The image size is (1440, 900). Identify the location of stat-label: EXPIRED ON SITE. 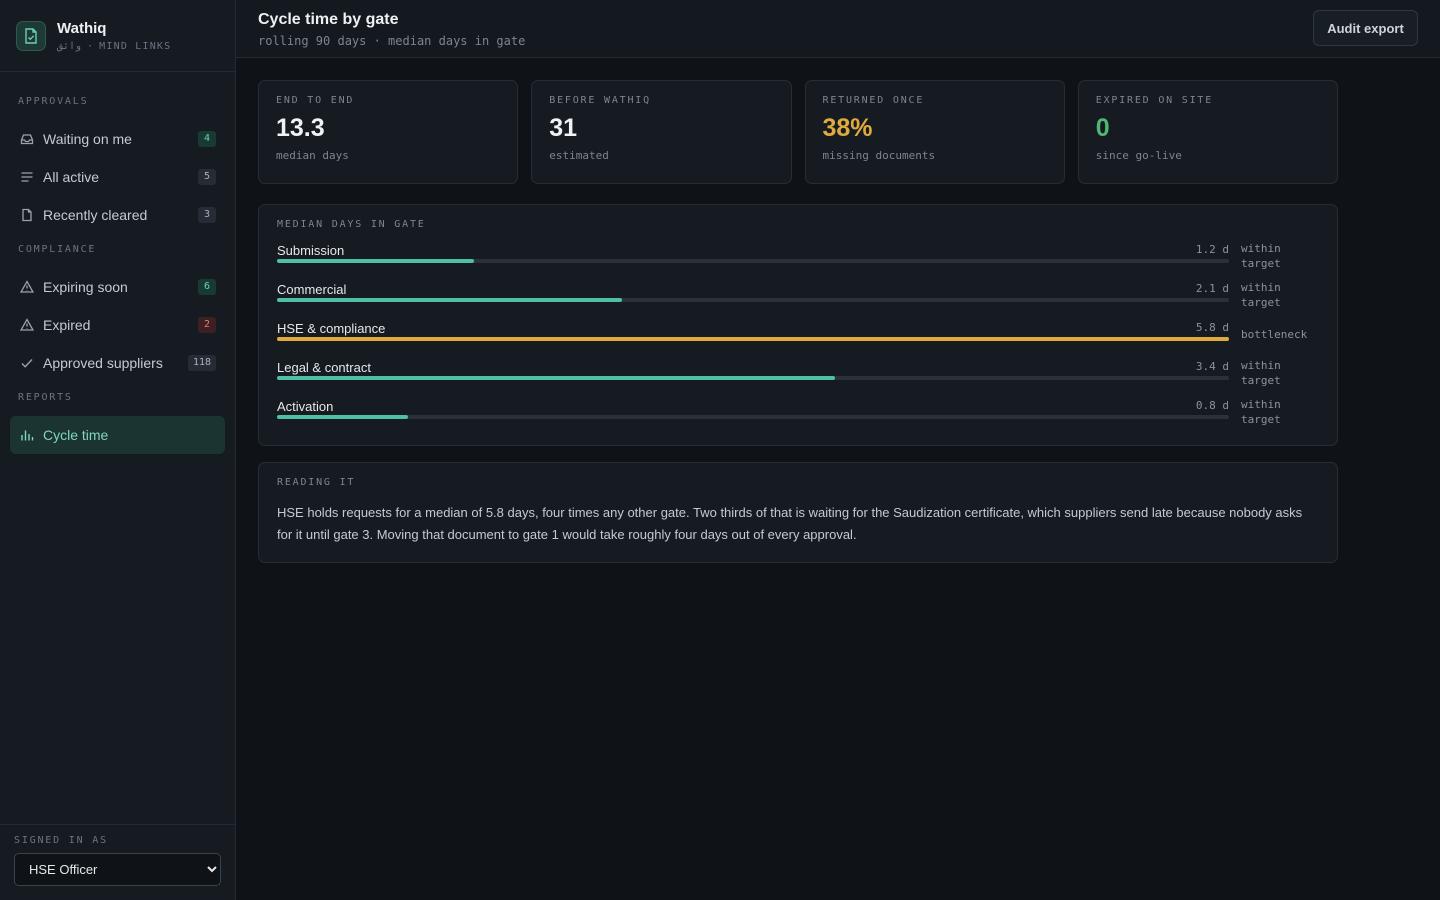
(1154, 100).